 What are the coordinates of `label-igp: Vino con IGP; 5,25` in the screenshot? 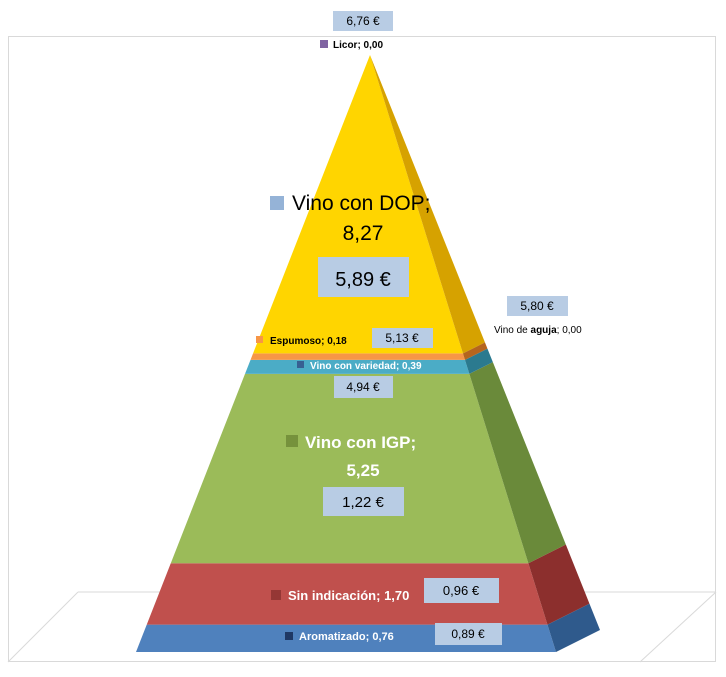 It's located at (351, 456).